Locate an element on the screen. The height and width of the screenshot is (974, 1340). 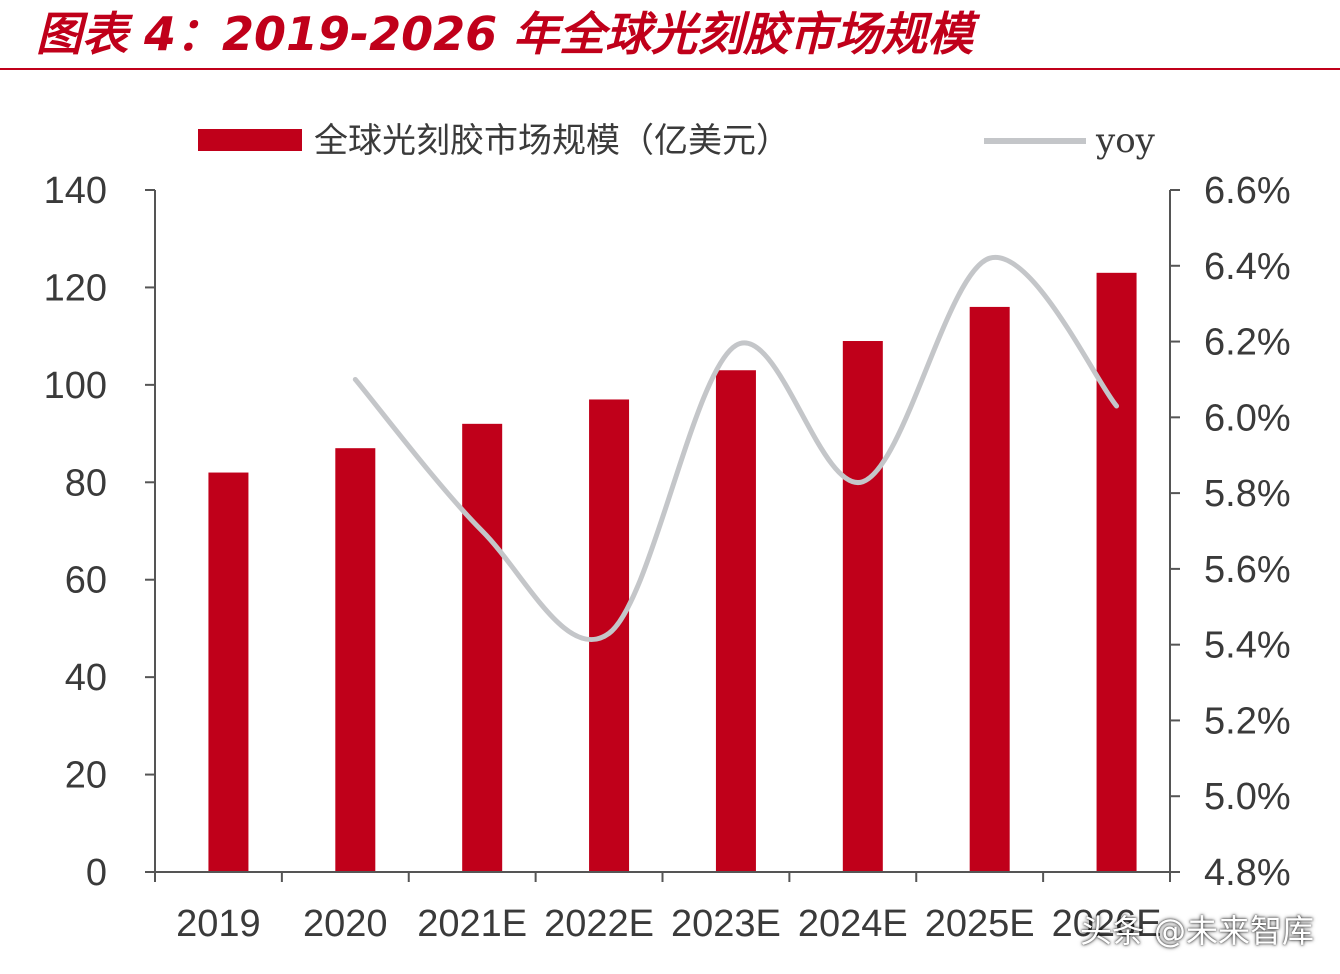
watermark-text: 头条 @未来智库 is located at coordinates (1196, 931).